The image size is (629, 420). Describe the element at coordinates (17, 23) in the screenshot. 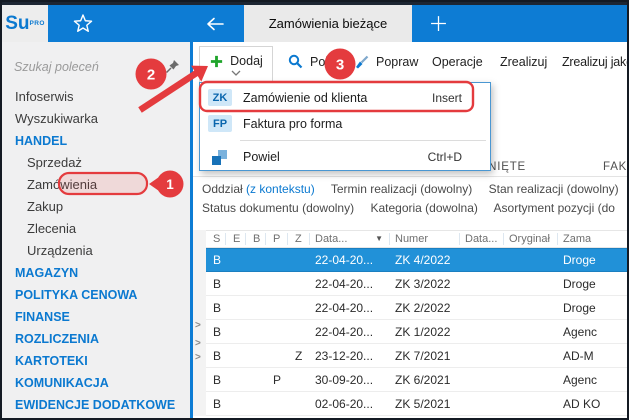

I see `app-logo-text: Su` at that location.